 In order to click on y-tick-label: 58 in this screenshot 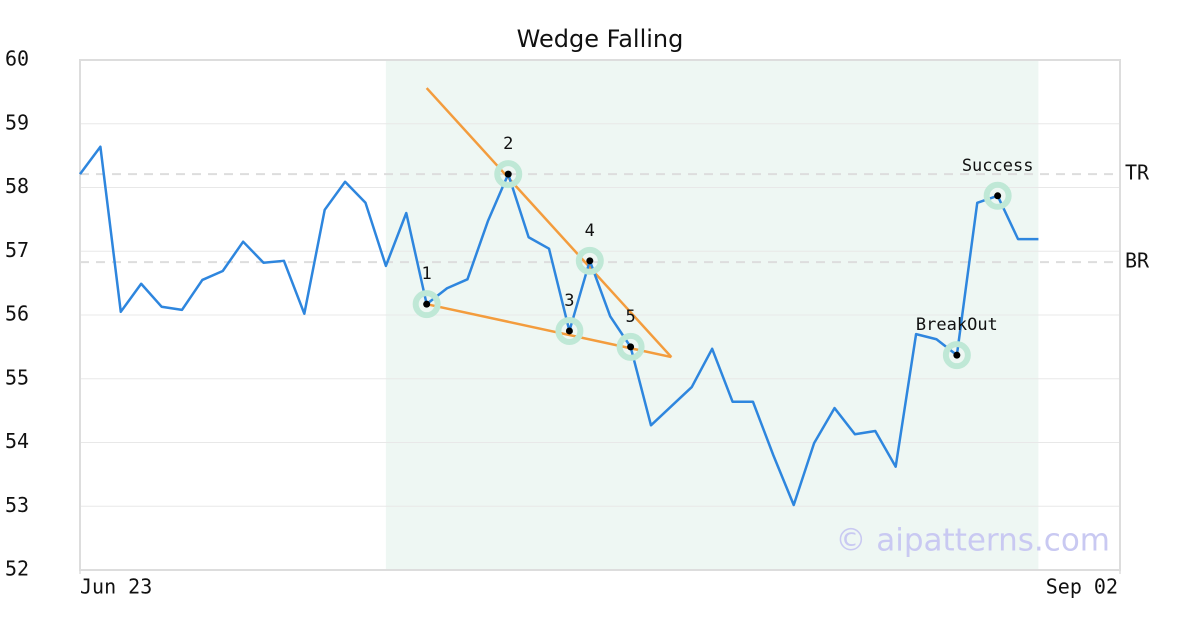, I will do `click(17, 186)`.